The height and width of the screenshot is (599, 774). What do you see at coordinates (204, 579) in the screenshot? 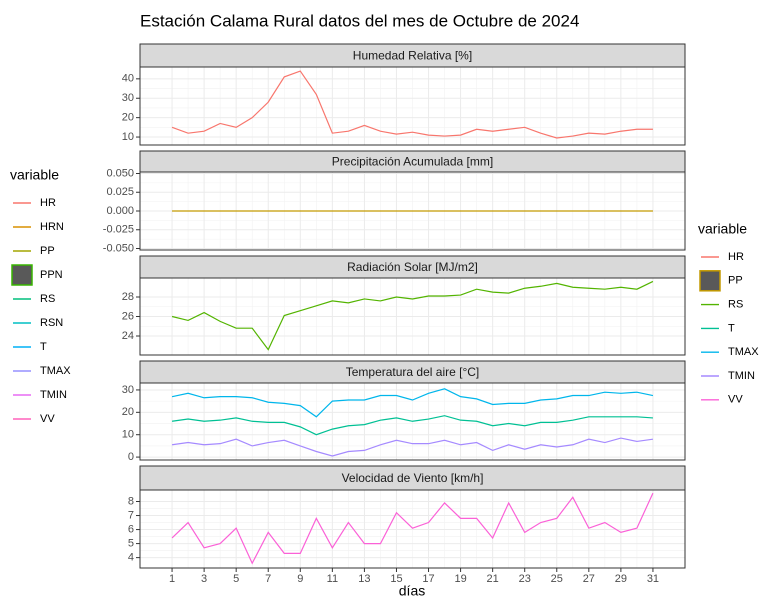
I see `x-tick-label: 3` at bounding box center [204, 579].